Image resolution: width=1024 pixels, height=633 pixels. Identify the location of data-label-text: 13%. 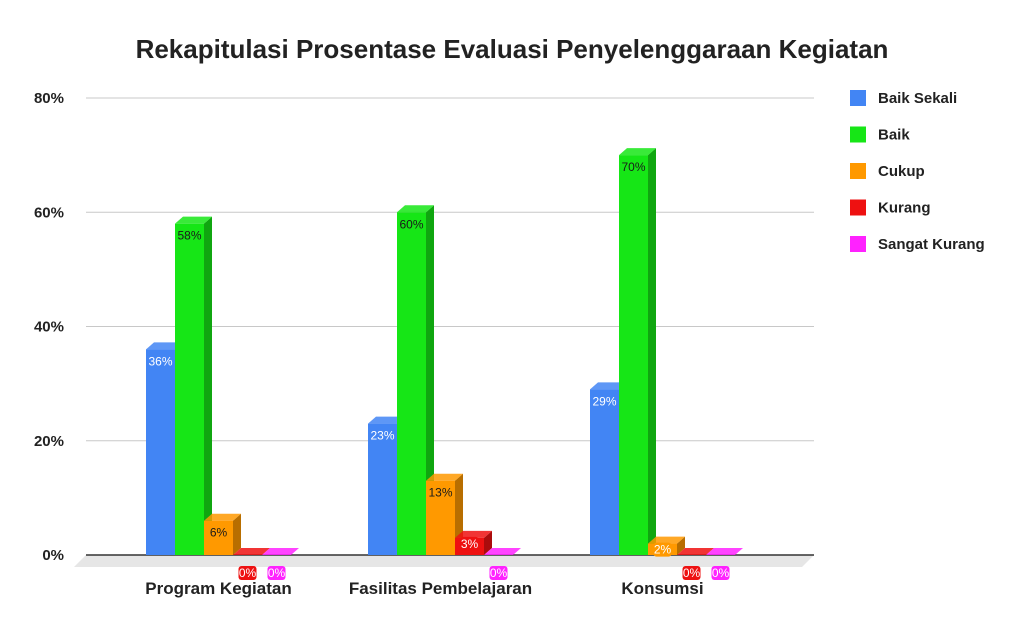
(440, 493).